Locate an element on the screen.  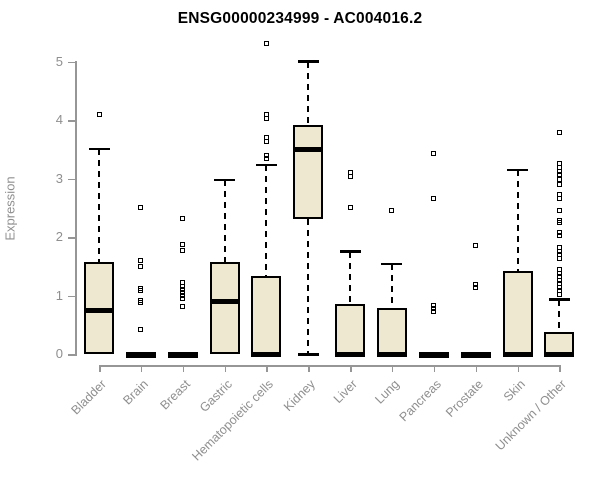
y-tick-label: 3 is located at coordinates (59, 178).